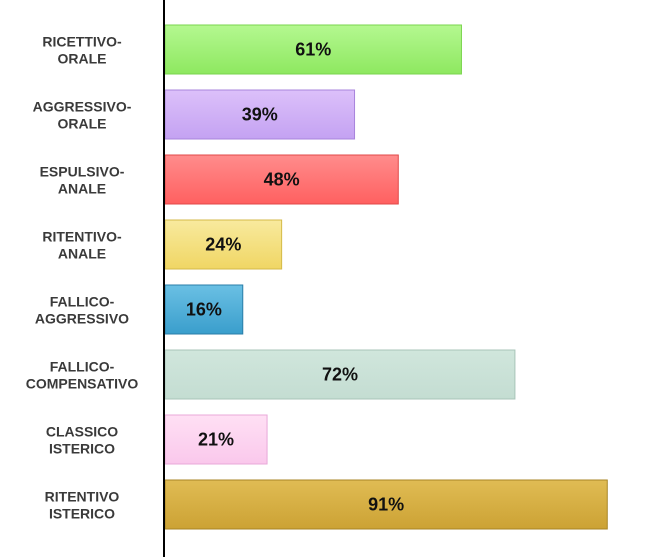 Image resolution: width=650 pixels, height=557 pixels. I want to click on value-label-2: 48%, so click(282, 180).